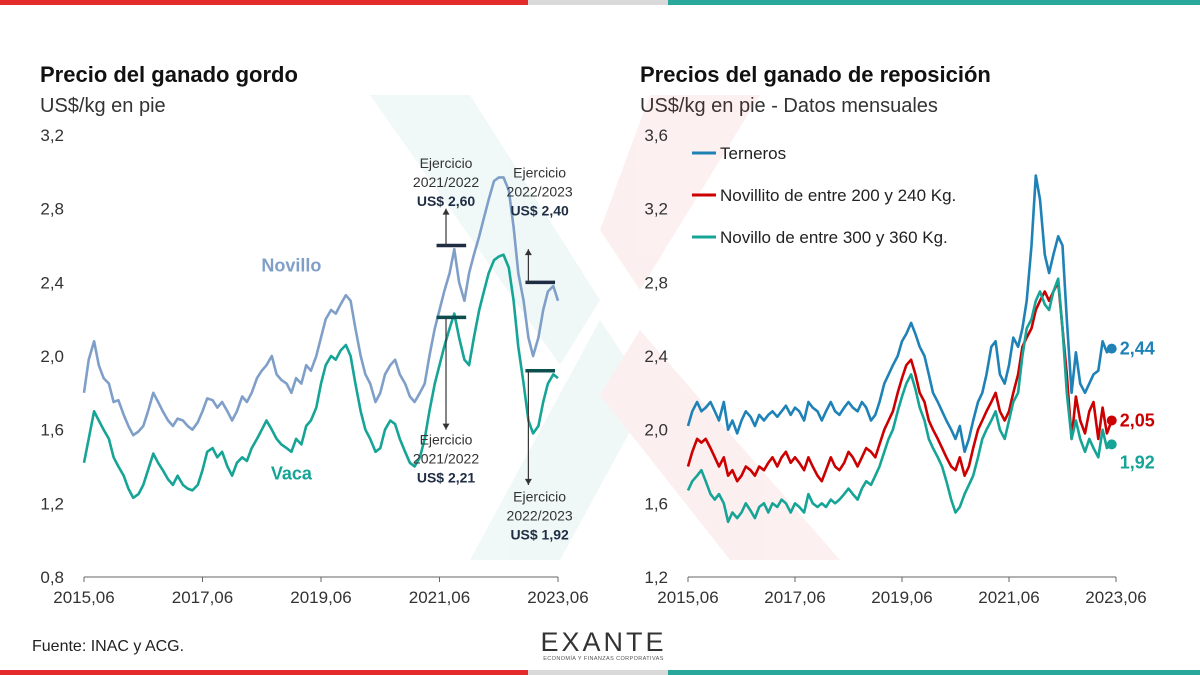 Image resolution: width=1200 pixels, height=675 pixels. I want to click on exante-logo: EXANTE ECONOMÍA Y FINANZAS CORPORATIVAS, so click(603, 645).